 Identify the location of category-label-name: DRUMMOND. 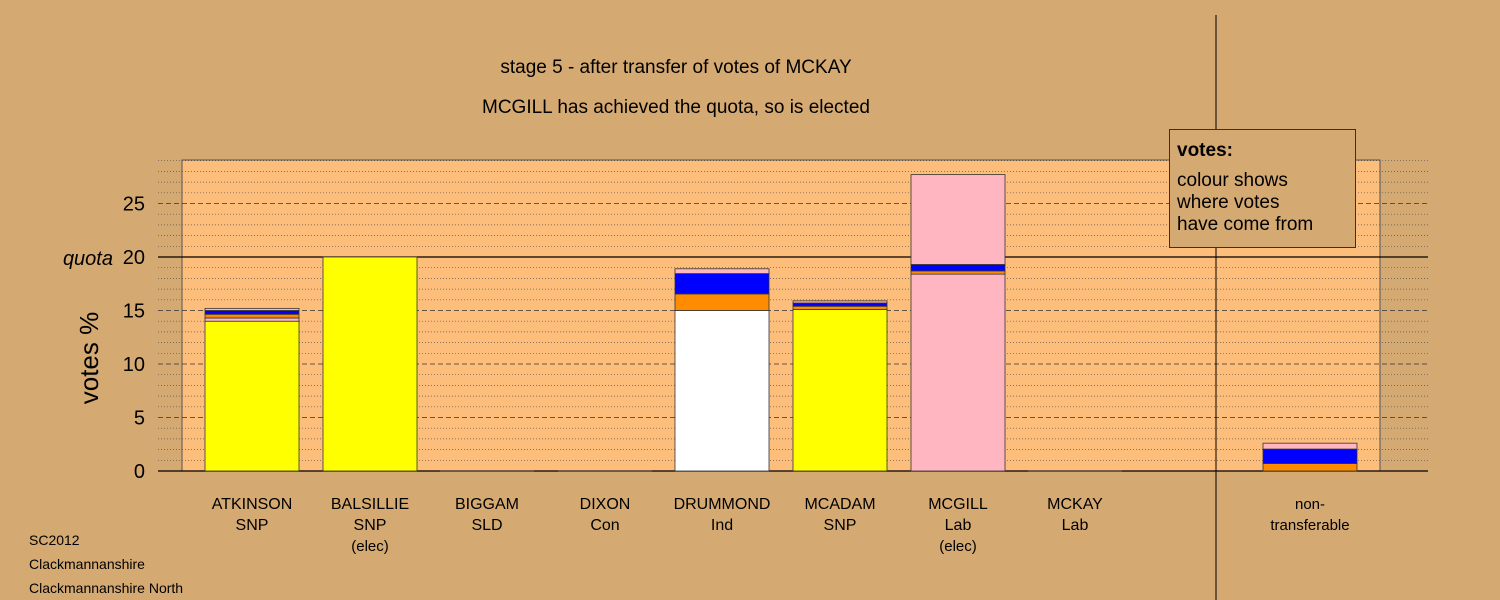
(722, 504).